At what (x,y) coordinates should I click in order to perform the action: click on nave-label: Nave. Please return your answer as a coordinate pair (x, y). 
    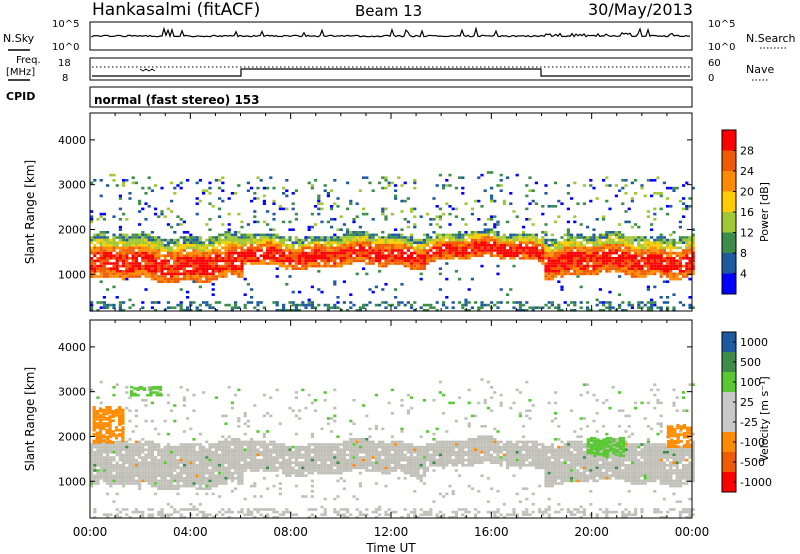
    Looking at the image, I should click on (760, 69).